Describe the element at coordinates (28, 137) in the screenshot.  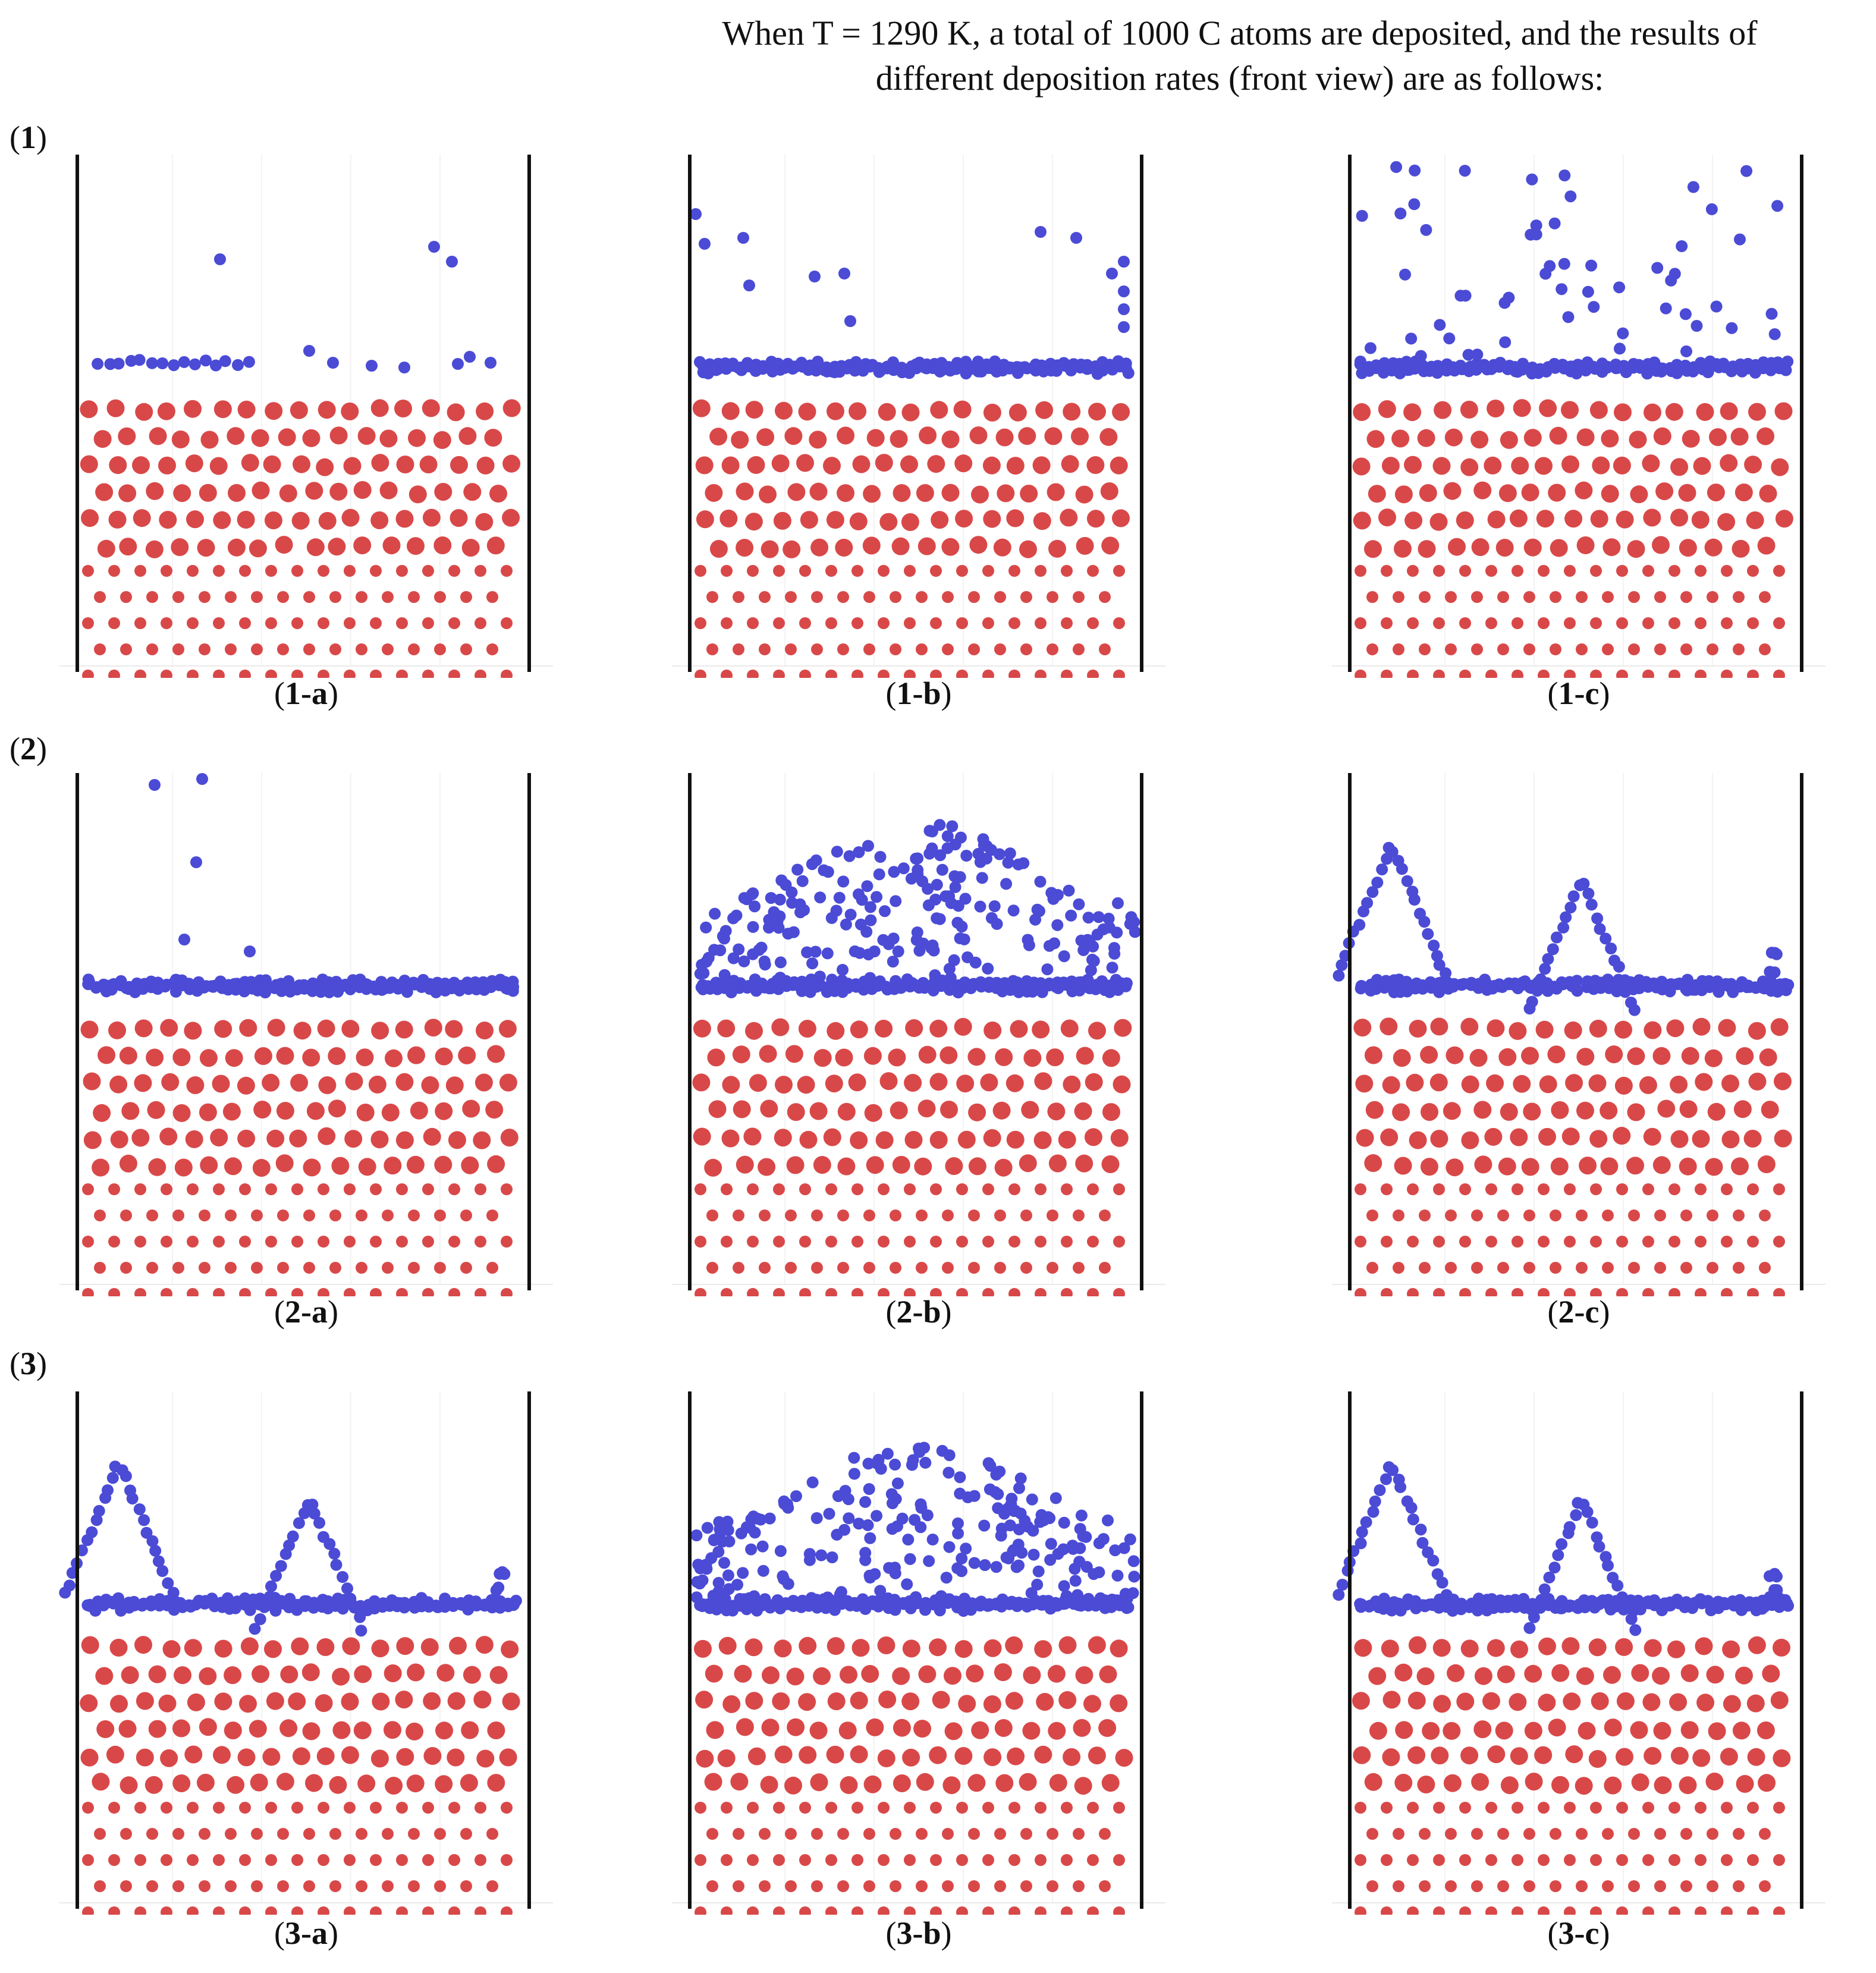
I see `row-label-1: (1)` at that location.